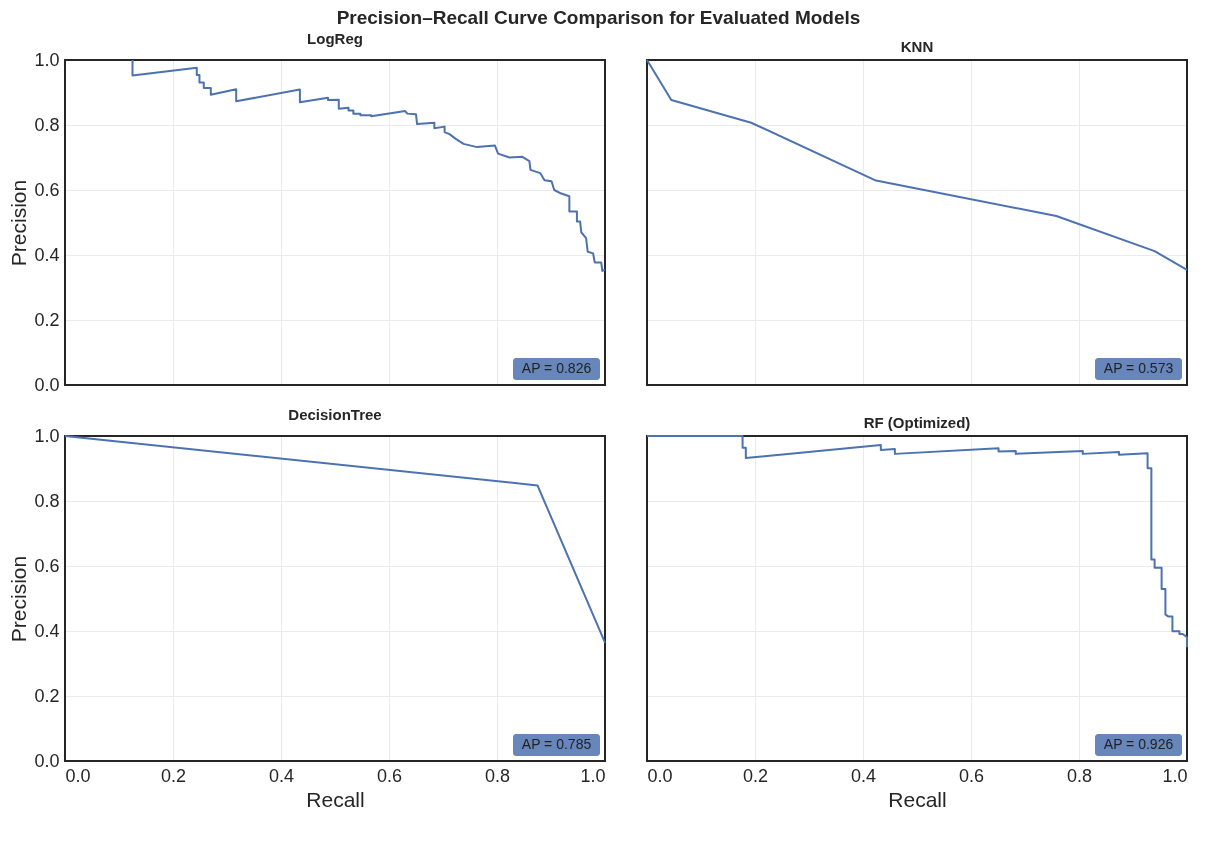  I want to click on text: Precision–Recall Curve Comparison for Evaluated Models, so click(598, 17).